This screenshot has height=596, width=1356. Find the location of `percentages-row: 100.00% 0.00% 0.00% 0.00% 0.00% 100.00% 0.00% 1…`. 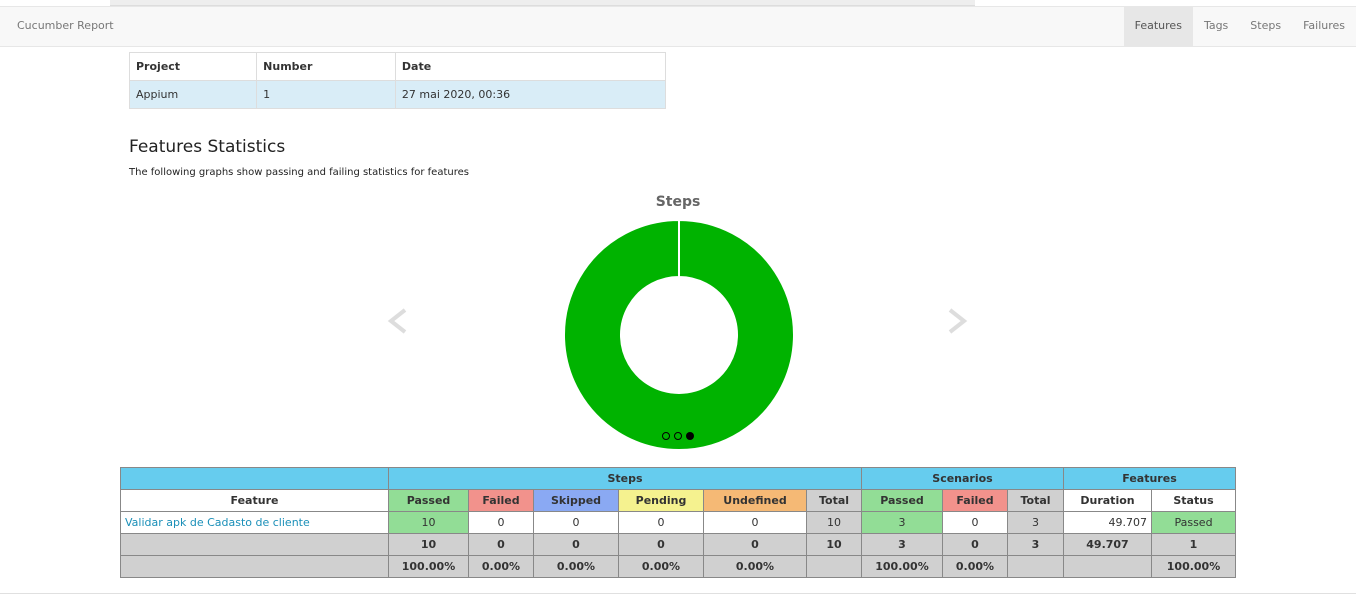

percentages-row: 100.00% 0.00% 0.00% 0.00% 0.00% 100.00% 0.00% 1… is located at coordinates (678, 566).